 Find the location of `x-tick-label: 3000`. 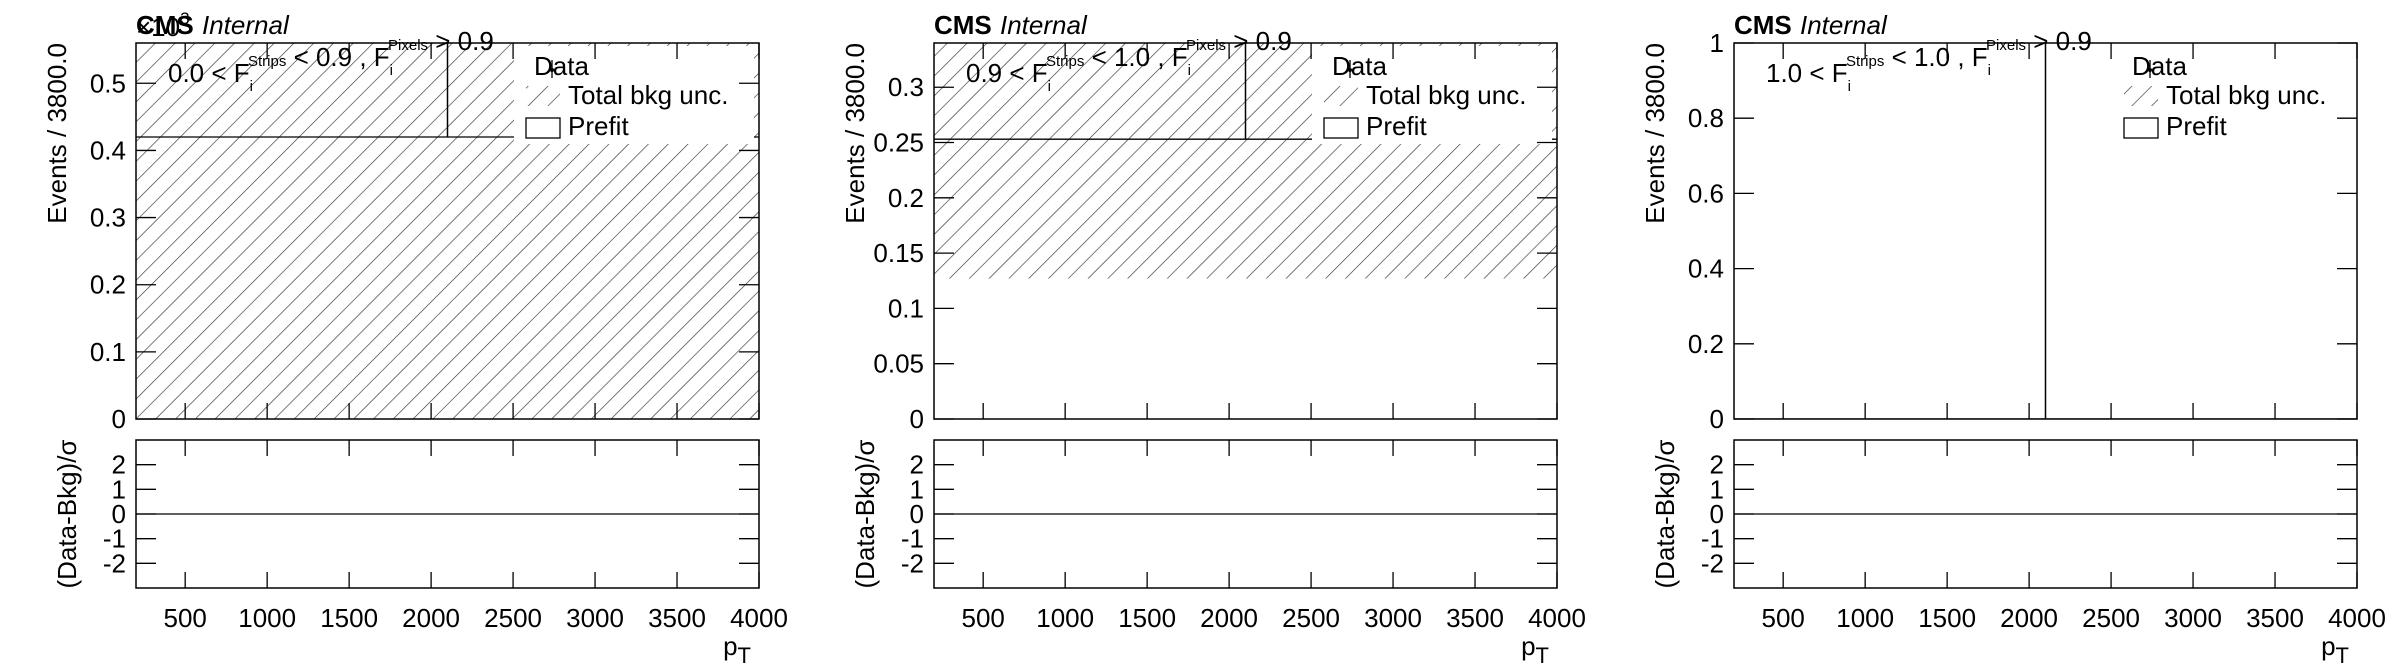

x-tick-label: 3000 is located at coordinates (2193, 618).